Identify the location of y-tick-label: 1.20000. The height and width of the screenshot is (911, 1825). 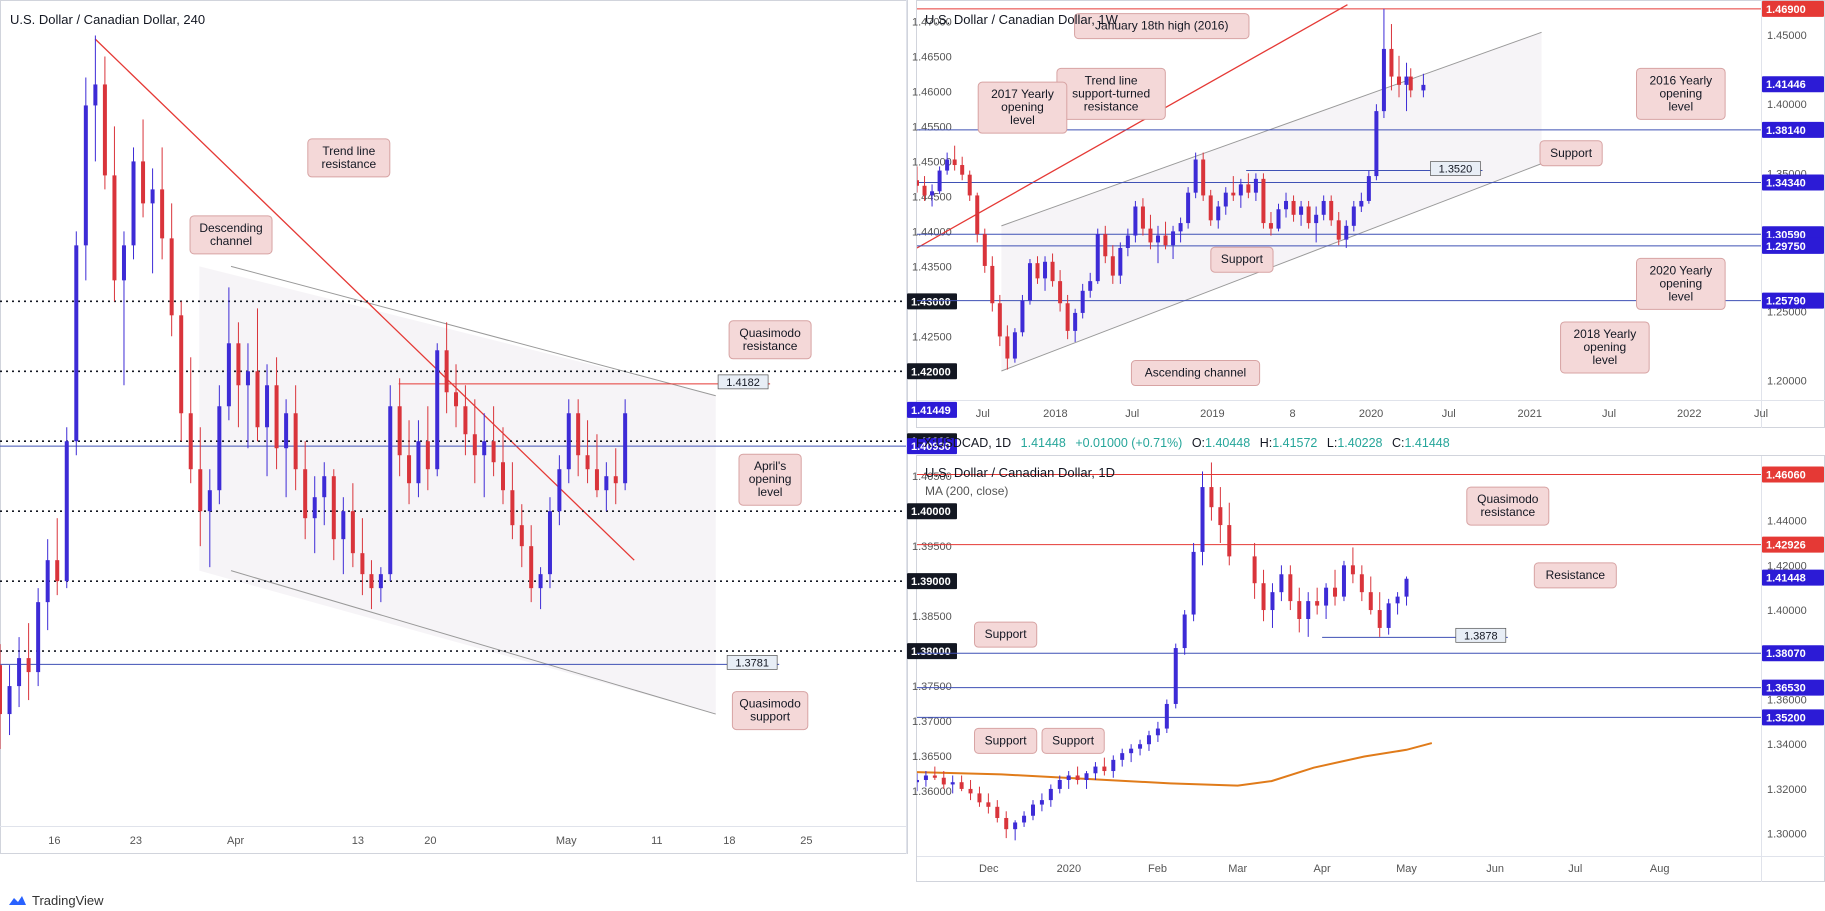
(1787, 382).